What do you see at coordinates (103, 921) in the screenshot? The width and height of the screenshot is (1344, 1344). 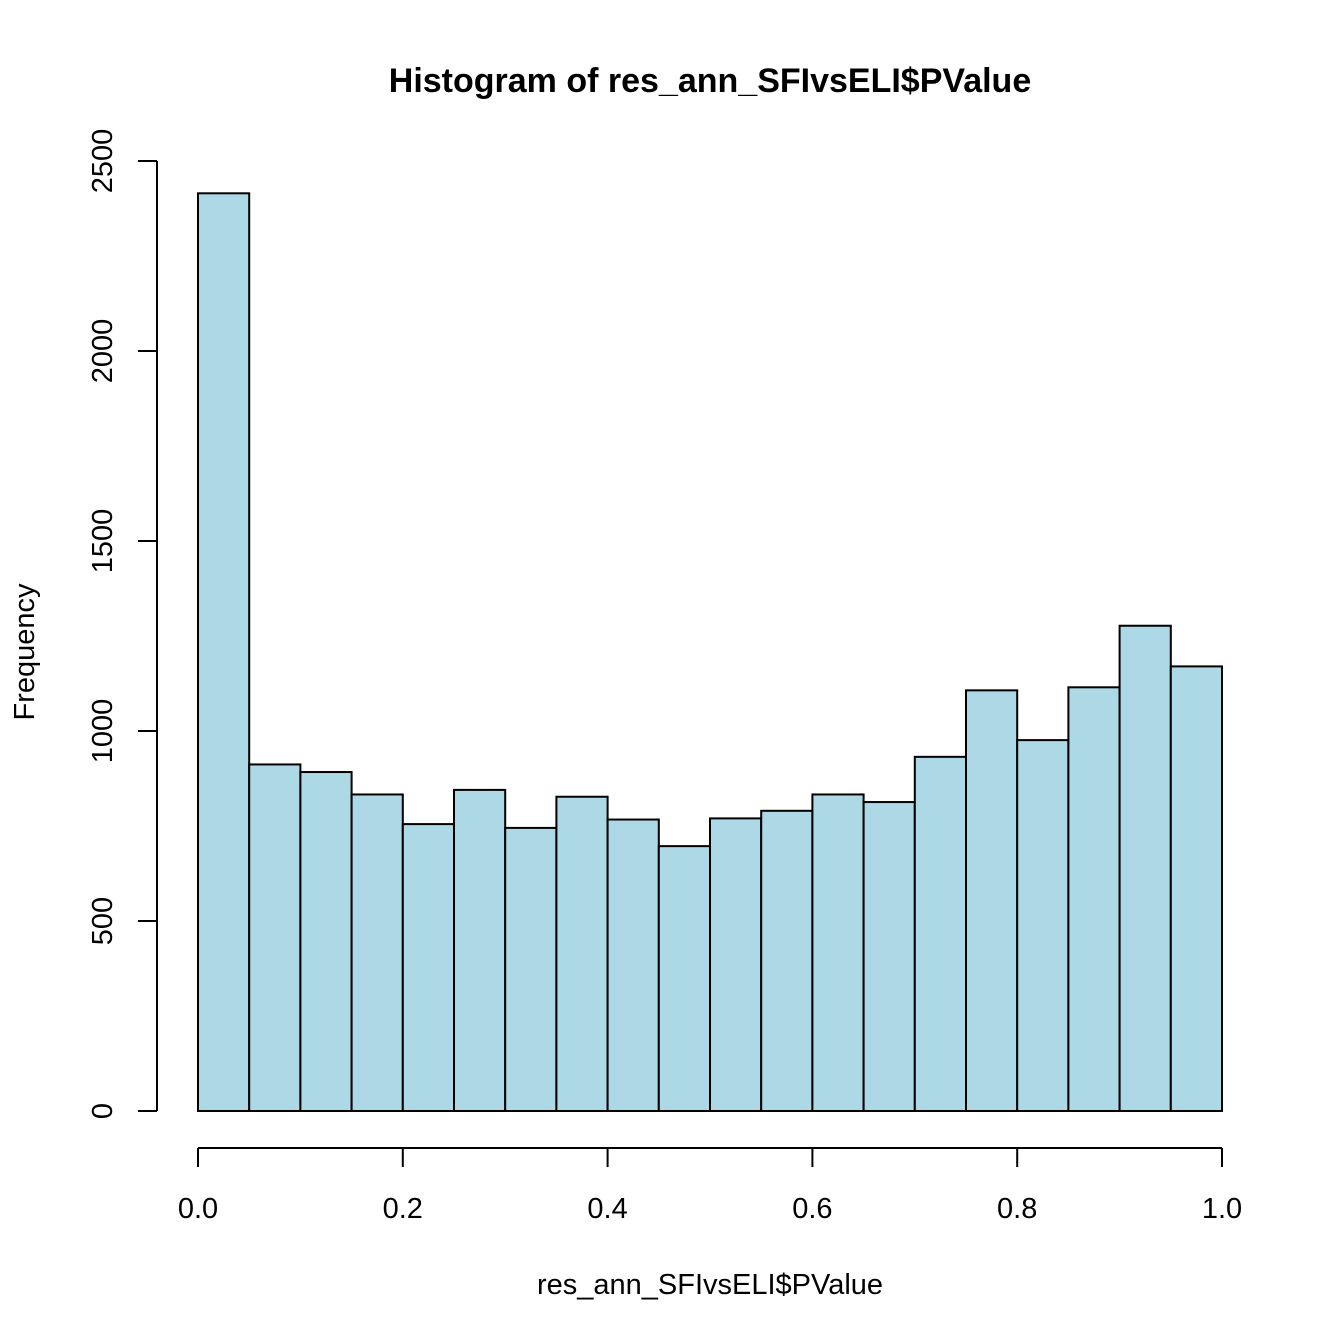 I see `y-tick-label: 500` at bounding box center [103, 921].